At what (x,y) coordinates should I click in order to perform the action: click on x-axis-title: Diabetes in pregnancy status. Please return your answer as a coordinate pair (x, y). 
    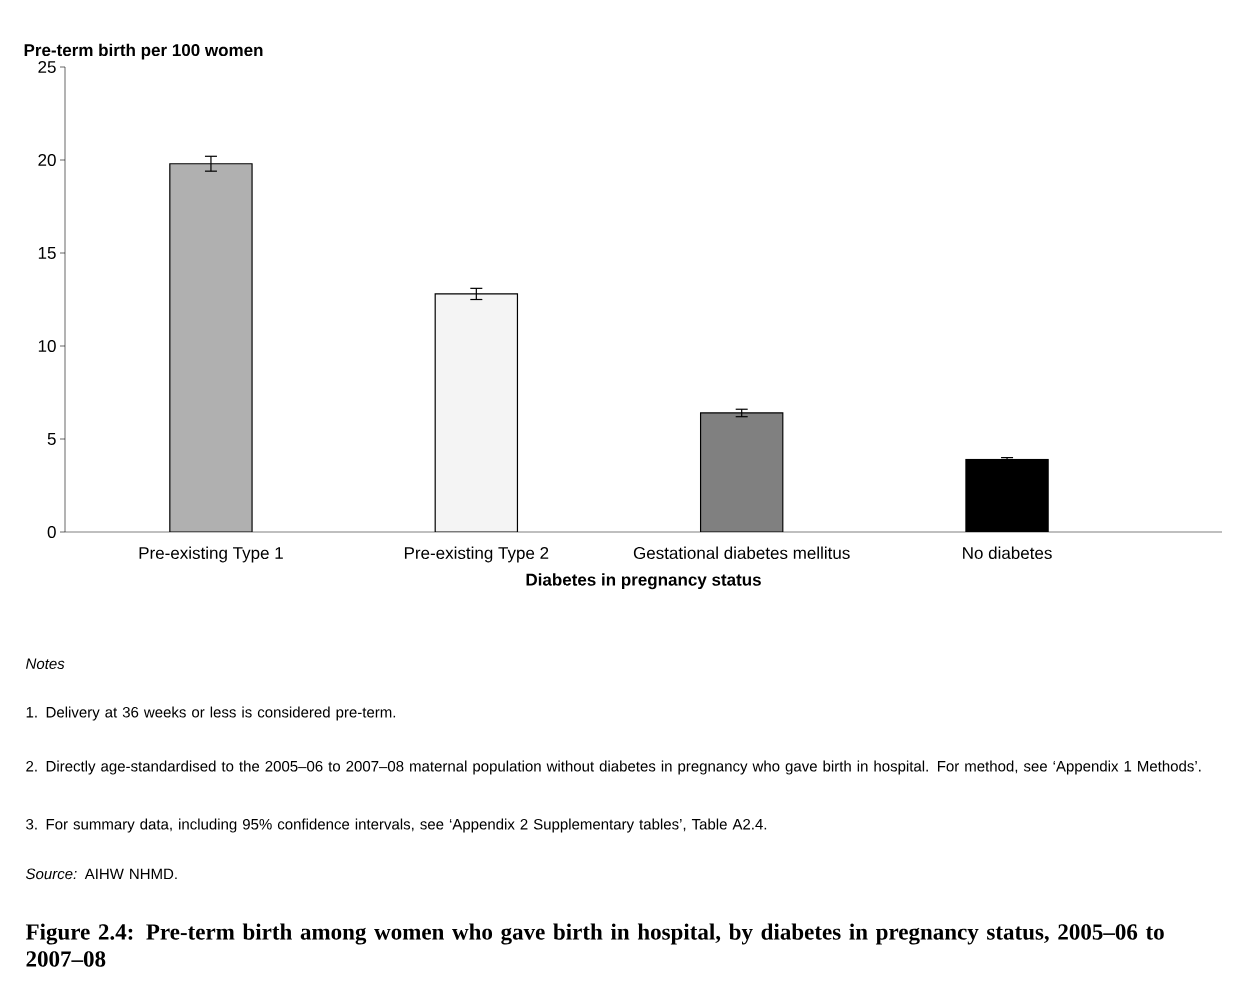
    Looking at the image, I should click on (643, 581).